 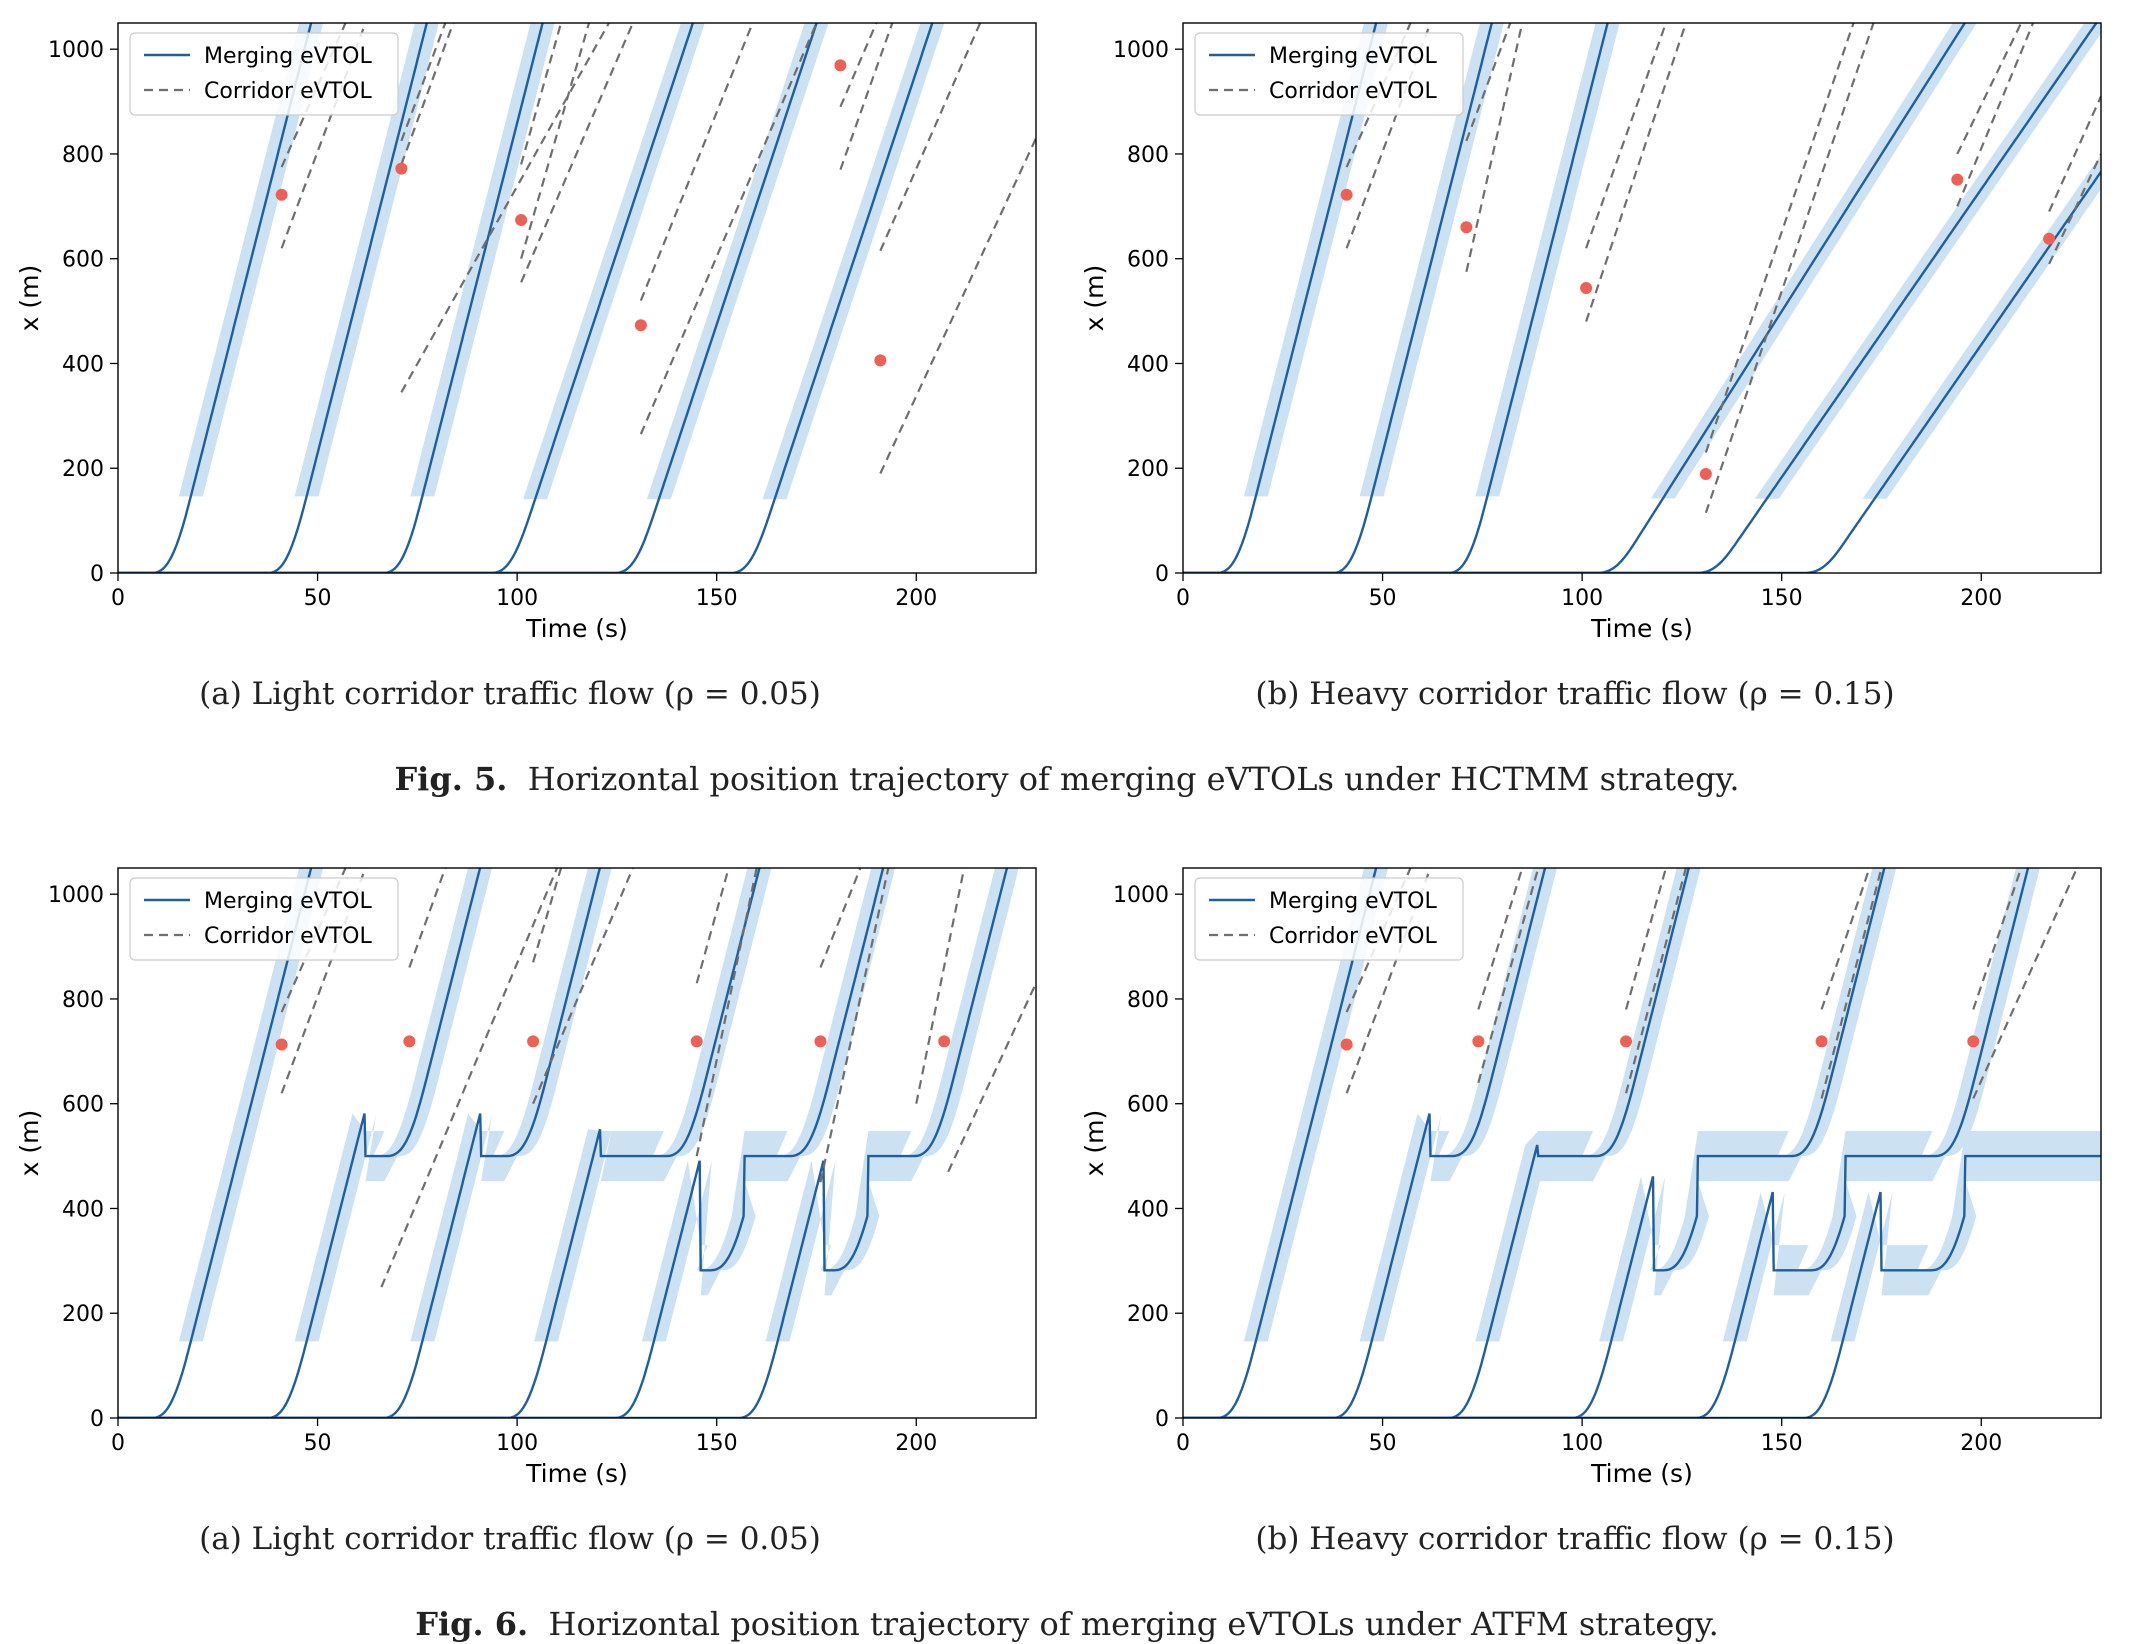 I want to click on y-tick-label: 200, so click(x=83, y=469).